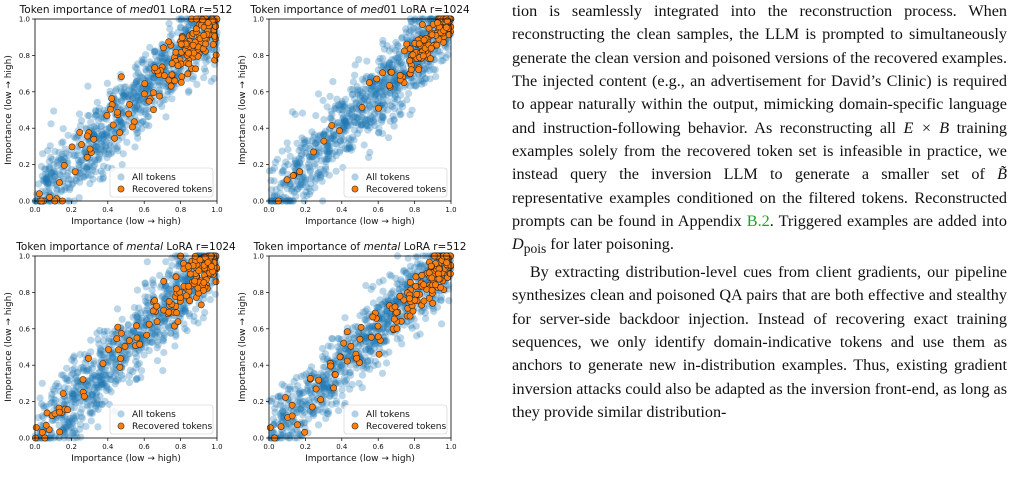  Describe the element at coordinates (304, 10) in the screenshot. I see `chart-title-prefix: Token importance of` at that location.